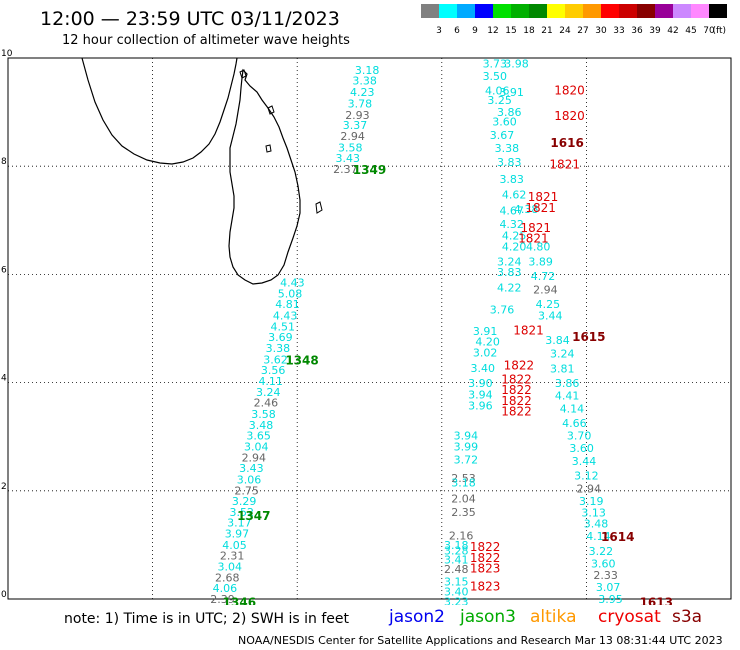 The height and width of the screenshot is (650, 740). What do you see at coordinates (487, 341) in the screenshot?
I see `wave-height-reading: 4.20` at bounding box center [487, 341].